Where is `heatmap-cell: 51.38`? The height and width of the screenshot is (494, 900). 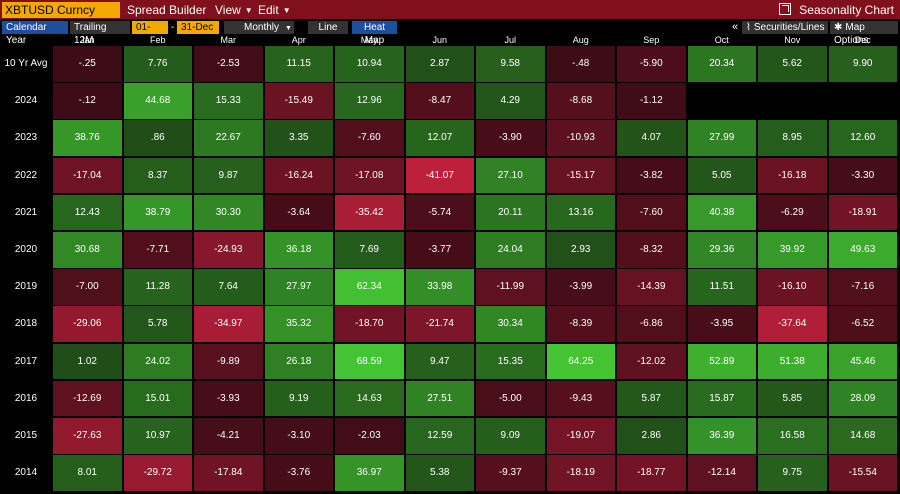
heatmap-cell: 51.38 is located at coordinates (792, 361).